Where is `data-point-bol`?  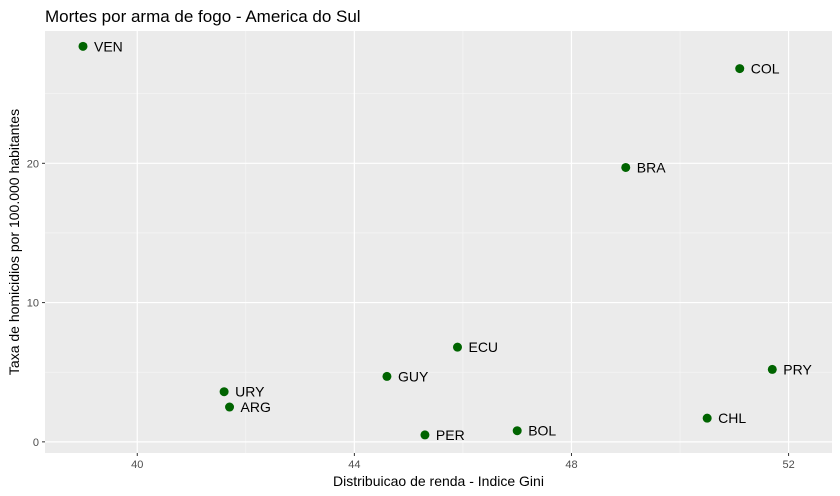
data-point-bol is located at coordinates (517, 431).